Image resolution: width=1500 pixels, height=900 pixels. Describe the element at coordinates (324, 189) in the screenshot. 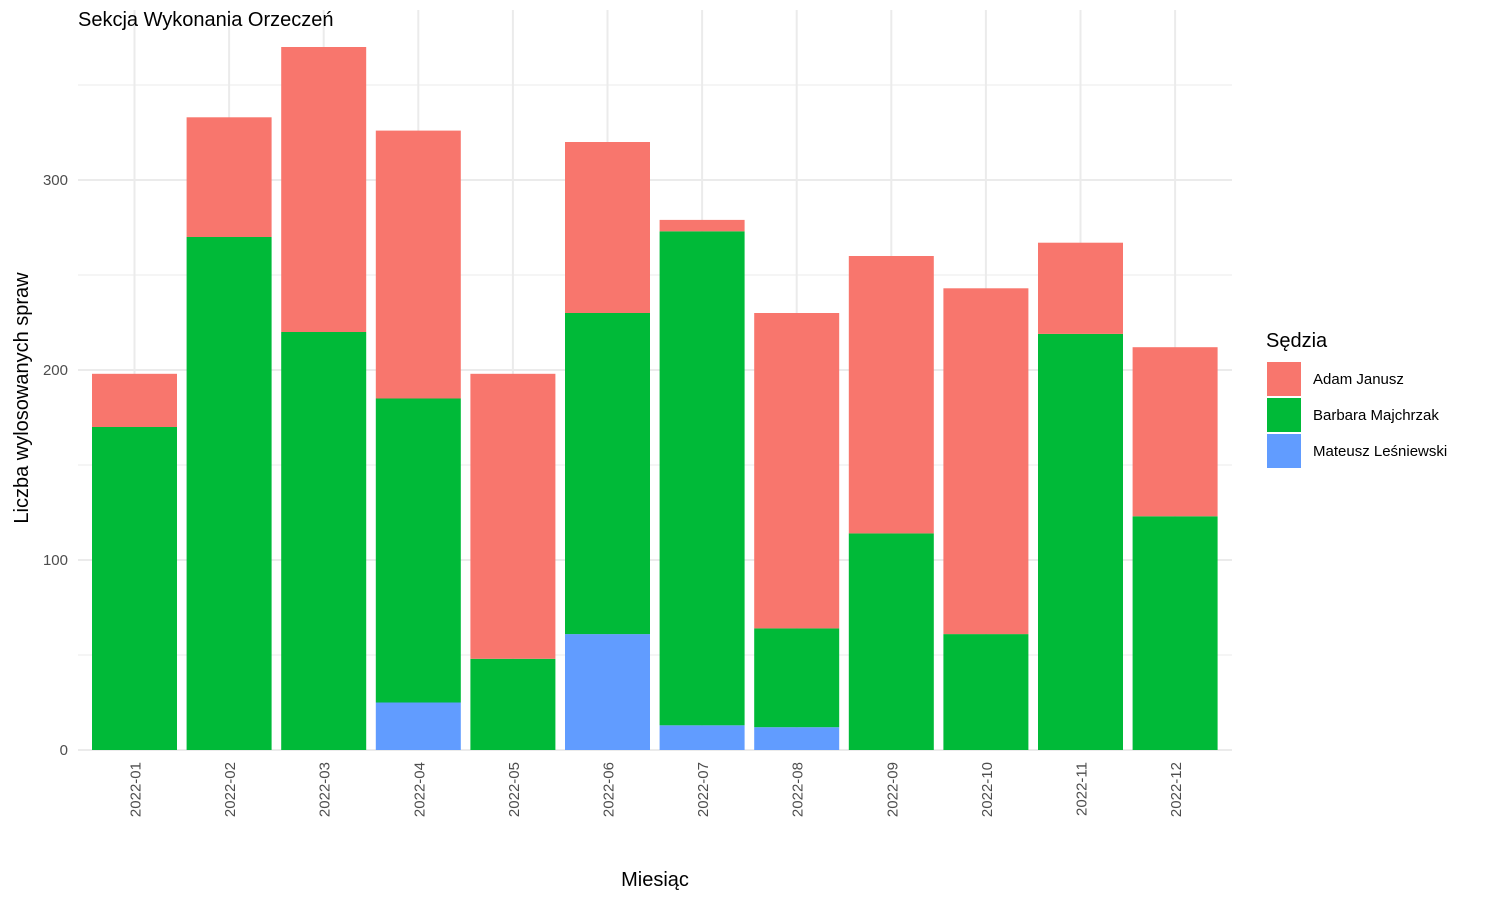

I see `bar-segment-2022-03-adam-janusz` at that location.